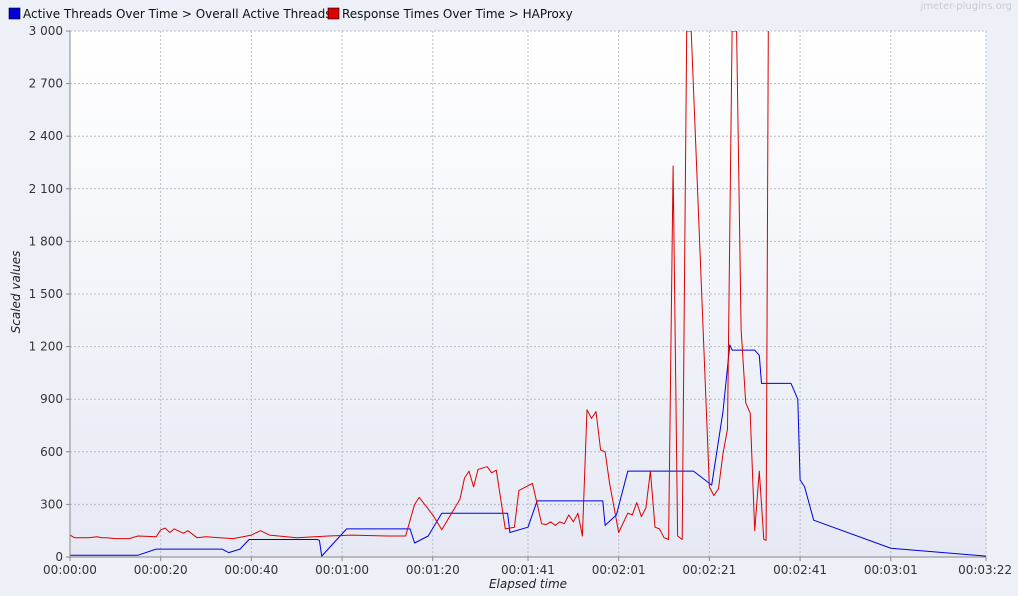 The height and width of the screenshot is (596, 1018). I want to click on y-tick-label: 1 500, so click(46, 294).